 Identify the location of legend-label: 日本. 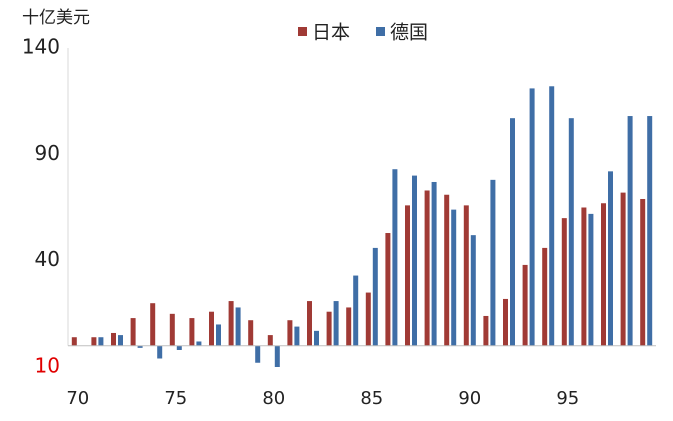
(331, 33).